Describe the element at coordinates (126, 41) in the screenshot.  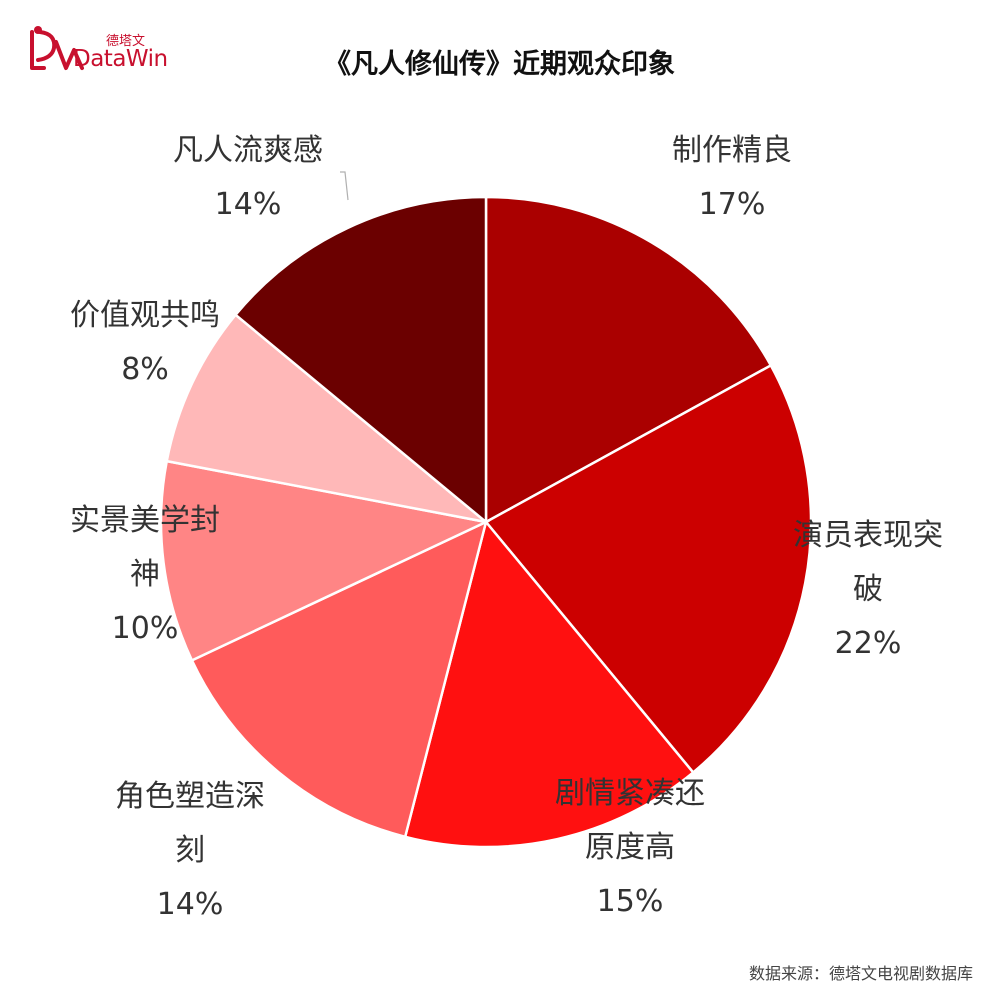
I see `logo-cn-text: 德塔文` at that location.